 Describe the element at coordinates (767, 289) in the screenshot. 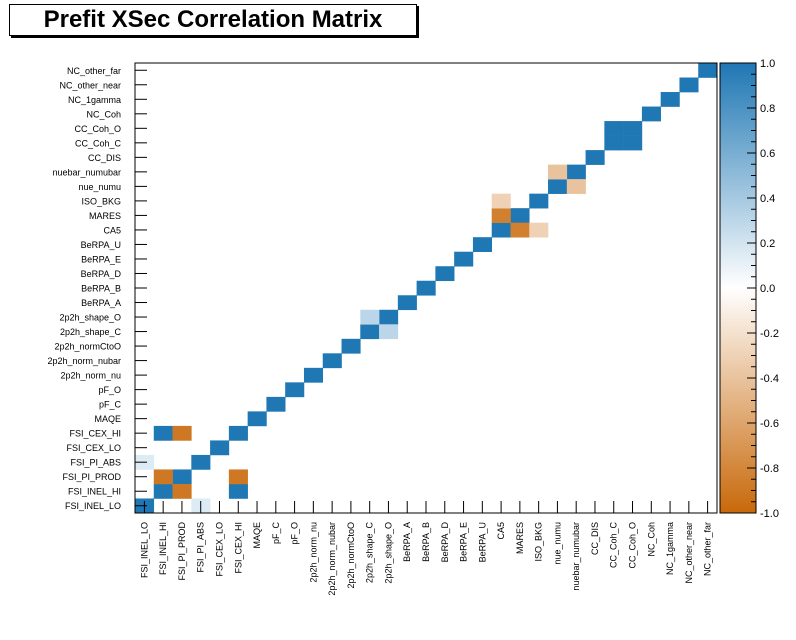

I see `z-tick-label: 0.0` at that location.